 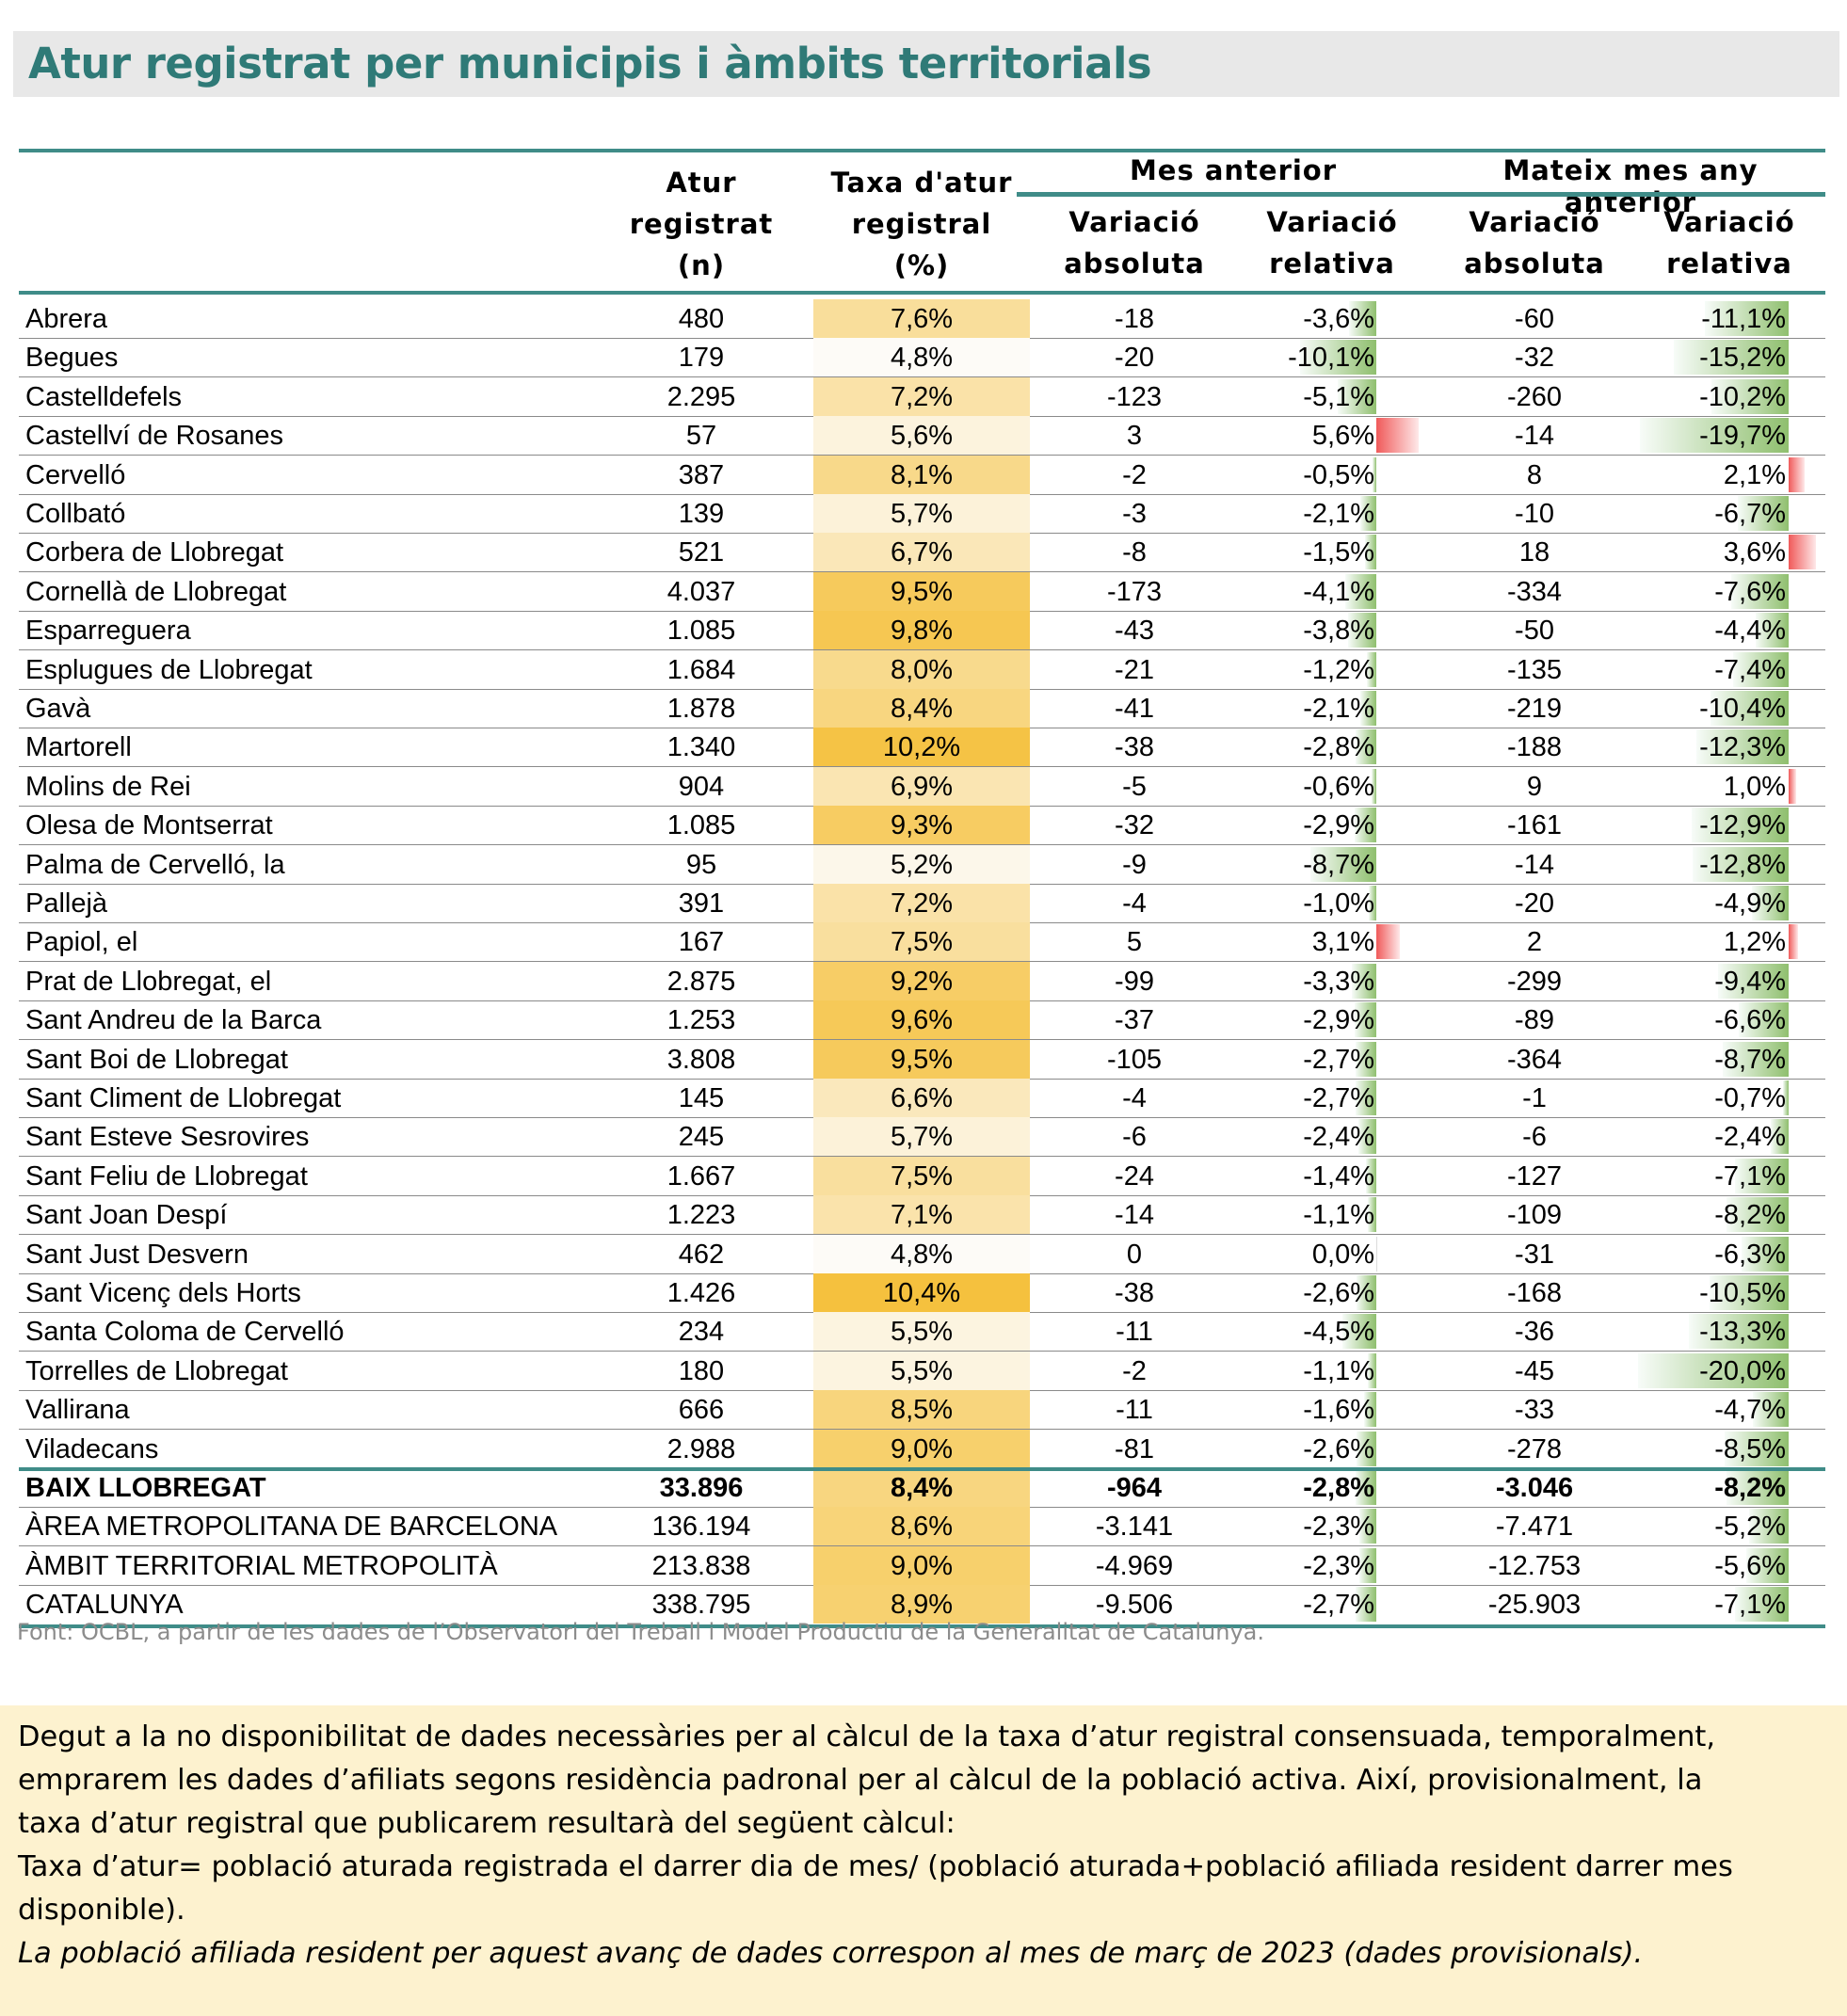 What do you see at coordinates (1331, 358) in the screenshot?
I see `month-rel-value: -10,1%` at bounding box center [1331, 358].